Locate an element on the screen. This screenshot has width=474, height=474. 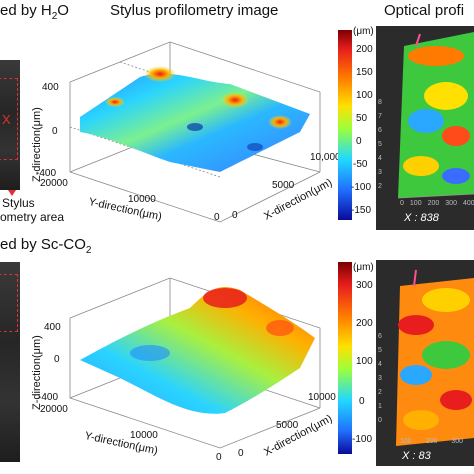
optical-bottom-ticks: 100 200 300 is located at coordinates (432, 441).